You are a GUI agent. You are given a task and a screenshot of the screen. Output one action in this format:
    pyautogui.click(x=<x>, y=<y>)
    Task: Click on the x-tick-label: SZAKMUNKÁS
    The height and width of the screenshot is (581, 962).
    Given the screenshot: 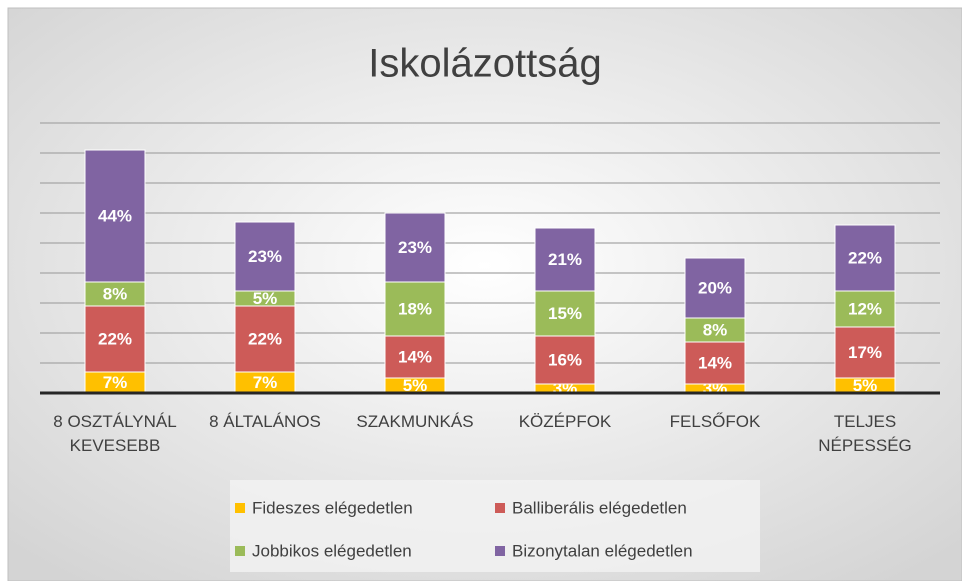 What is the action you would take?
    pyautogui.click(x=415, y=421)
    